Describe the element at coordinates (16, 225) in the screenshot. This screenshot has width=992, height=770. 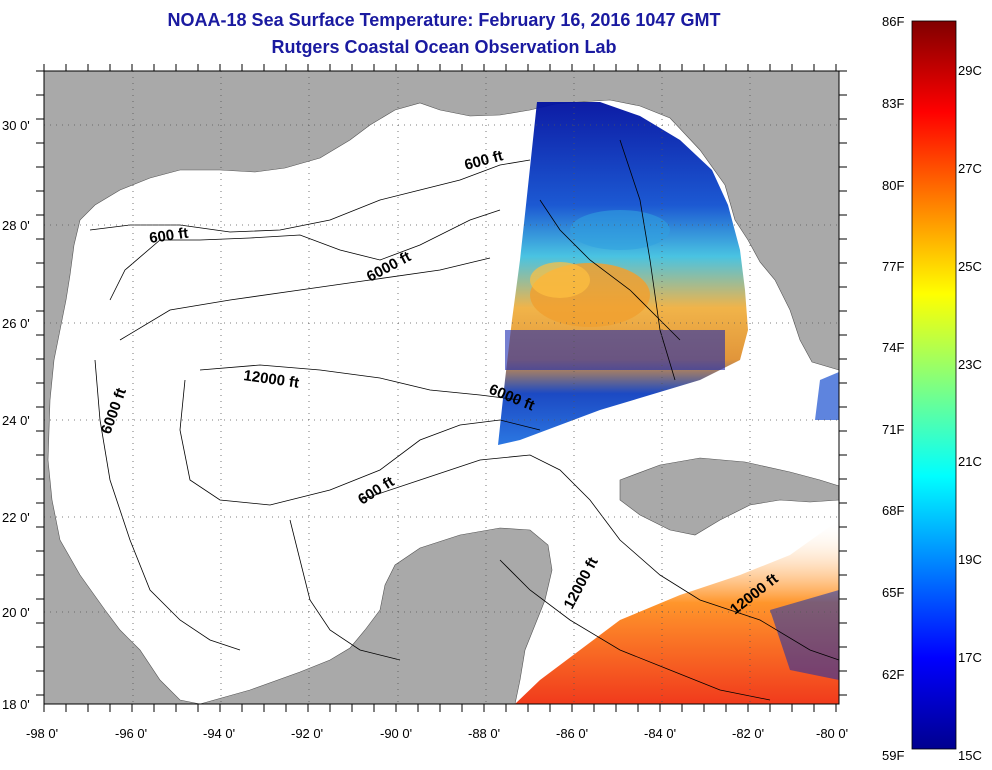
I see `y-tick-label: 28 0'` at that location.